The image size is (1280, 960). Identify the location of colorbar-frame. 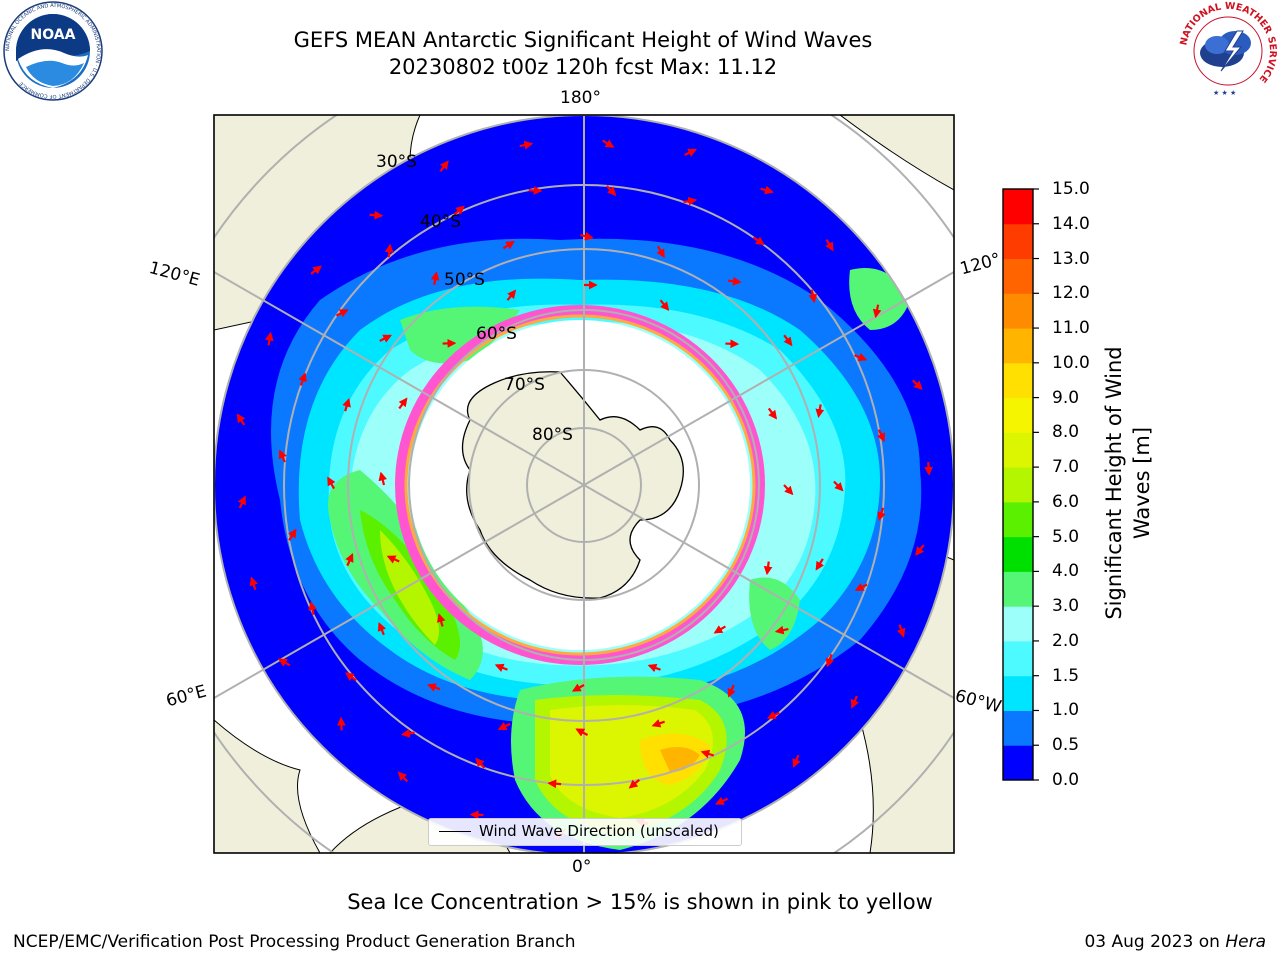
(1018, 484).